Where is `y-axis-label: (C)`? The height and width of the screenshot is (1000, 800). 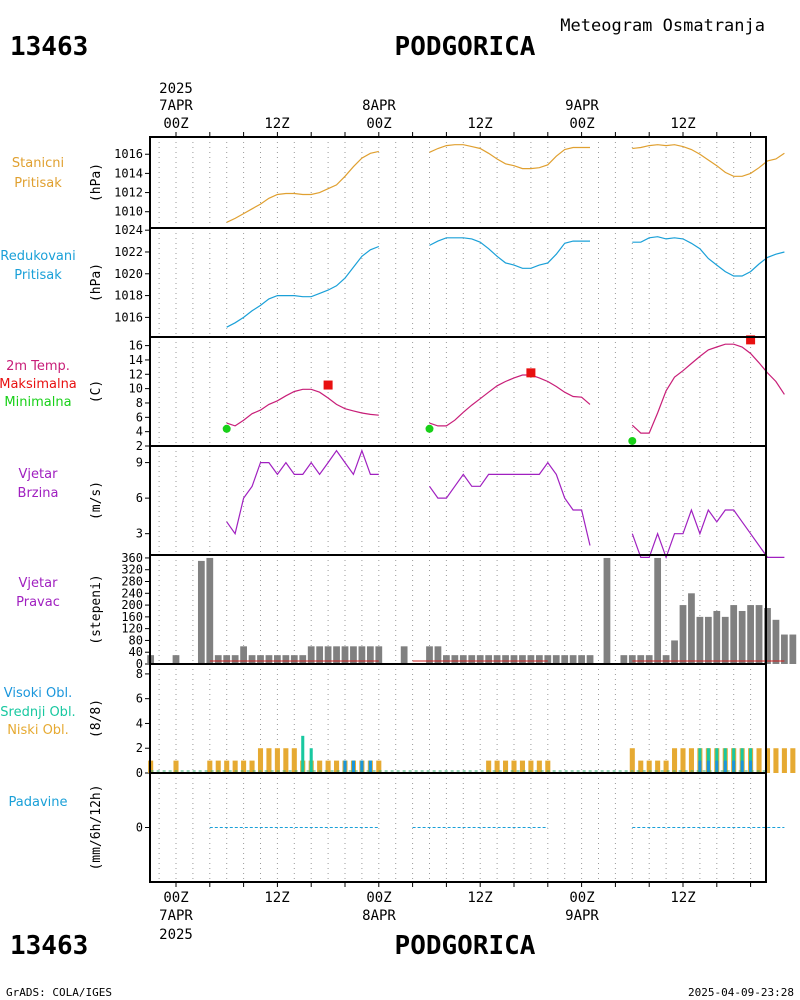
y-axis-label: (C) is located at coordinates (96, 391).